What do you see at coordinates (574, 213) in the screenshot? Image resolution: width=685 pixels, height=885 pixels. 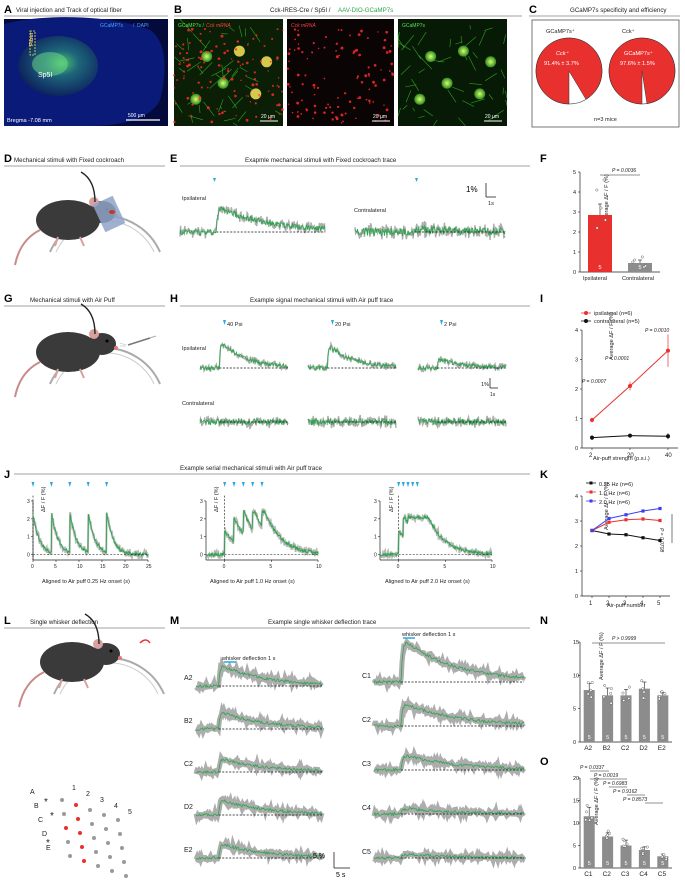 I see `F-chart-ytick-3: 3` at bounding box center [574, 213].